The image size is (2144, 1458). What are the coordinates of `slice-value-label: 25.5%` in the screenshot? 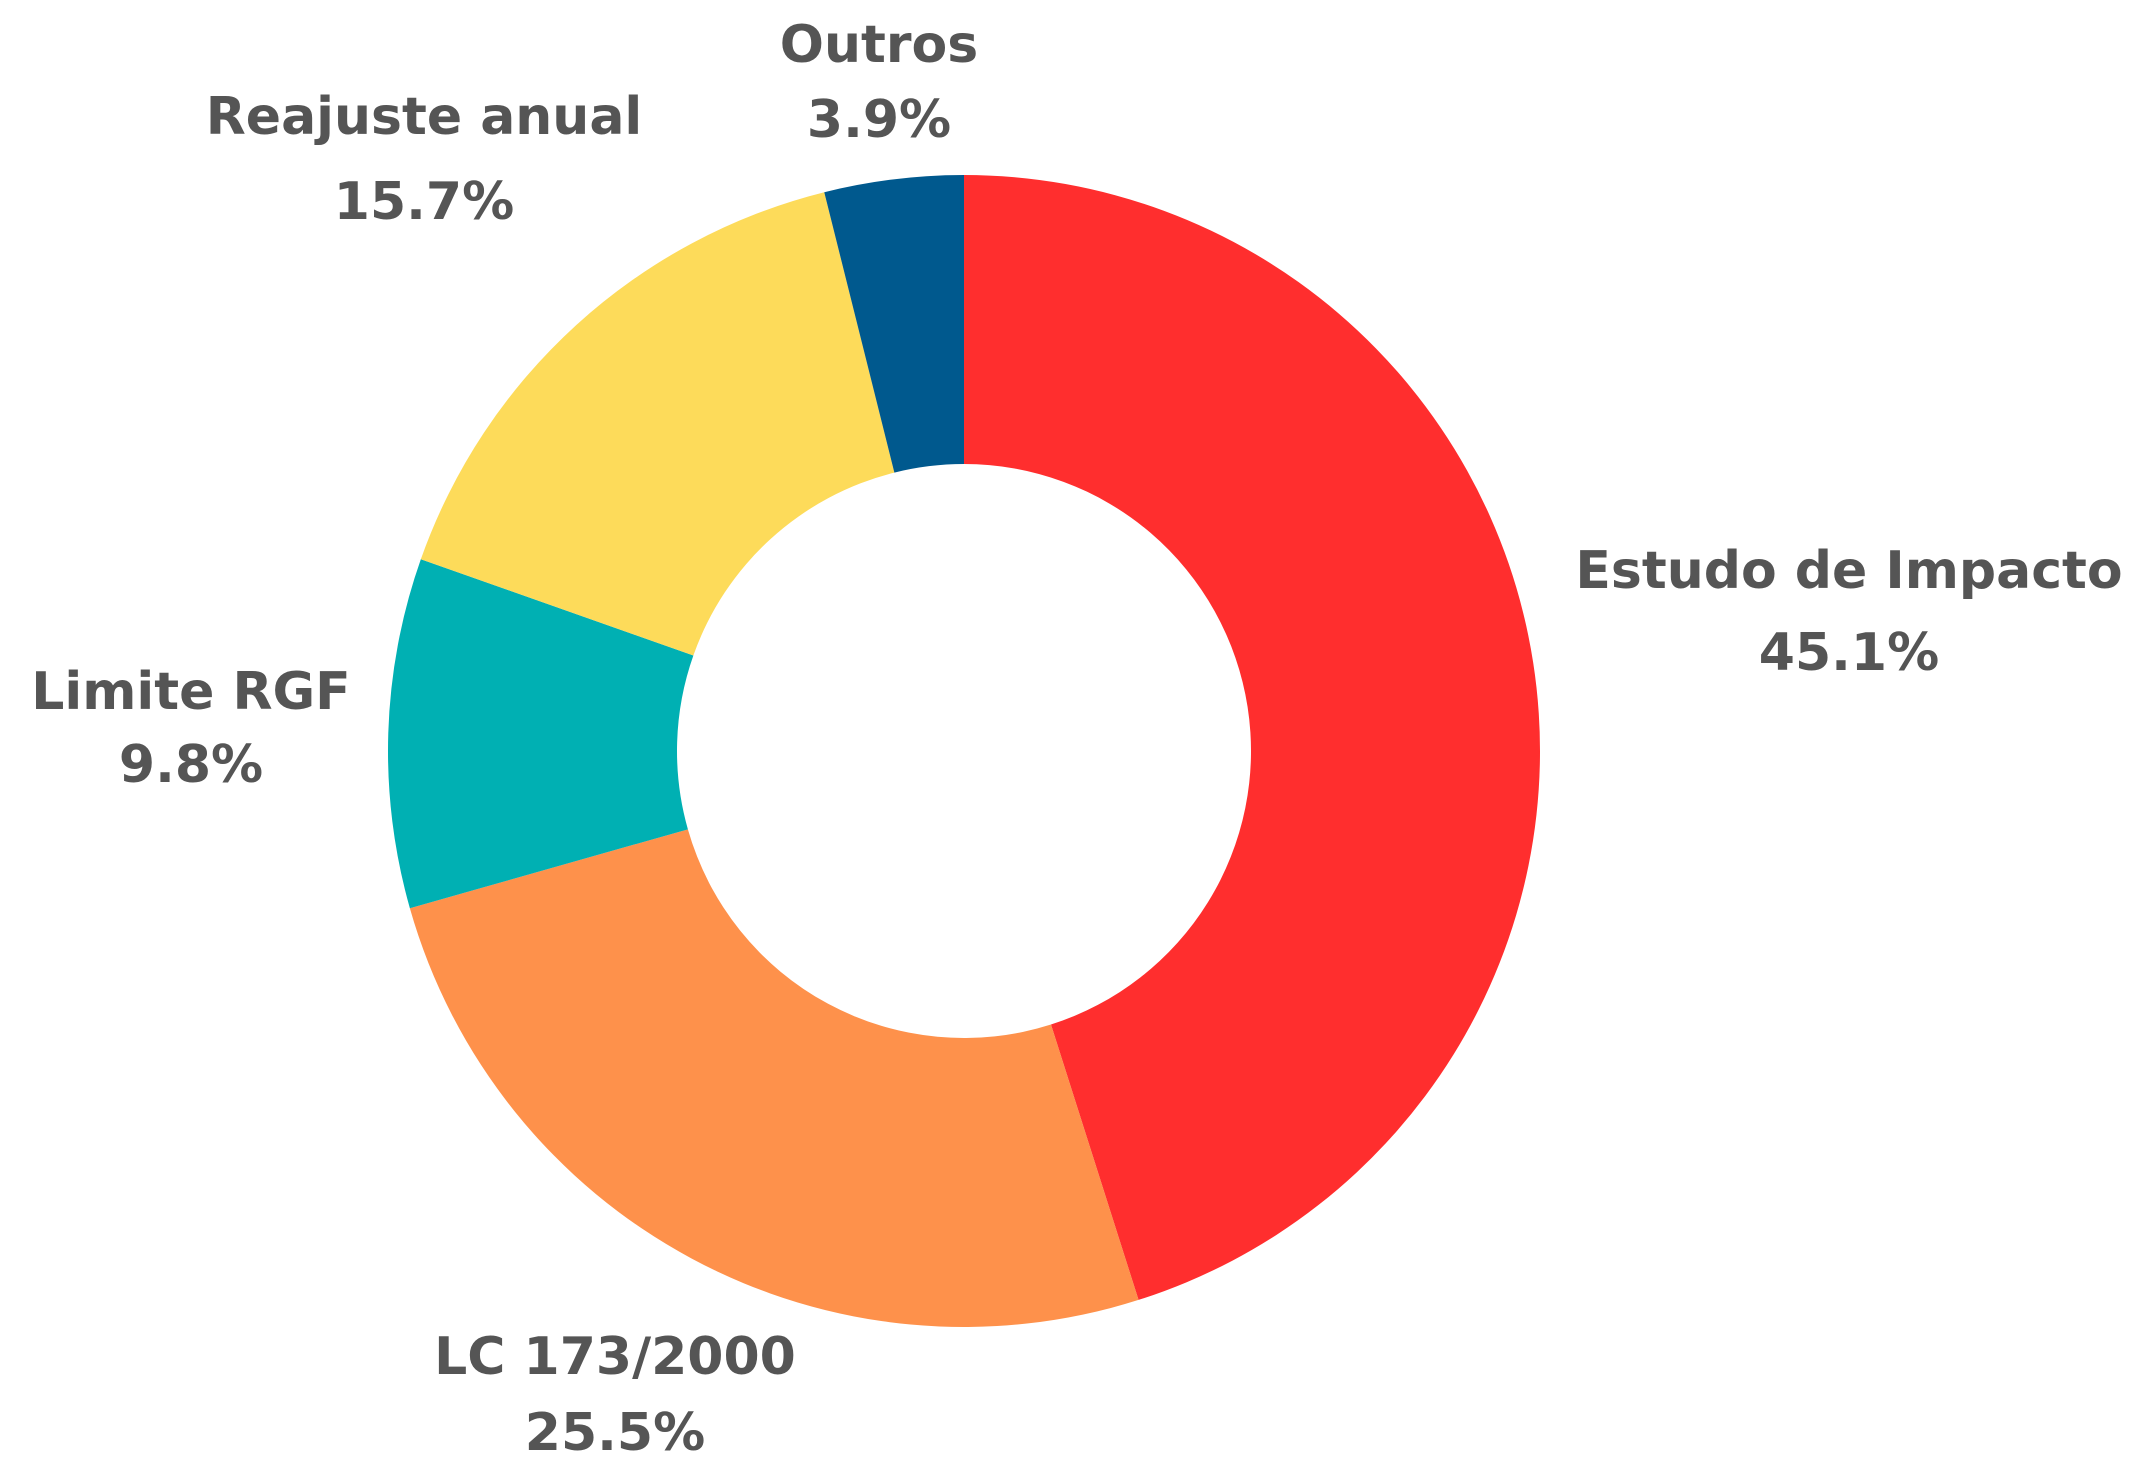 It's located at (615, 1430).